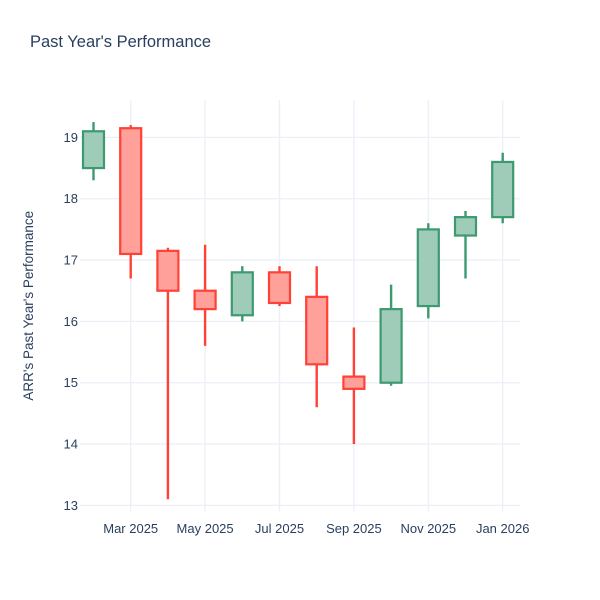 The height and width of the screenshot is (600, 600). What do you see at coordinates (71, 382) in the screenshot?
I see `y-tick-label: 15` at bounding box center [71, 382].